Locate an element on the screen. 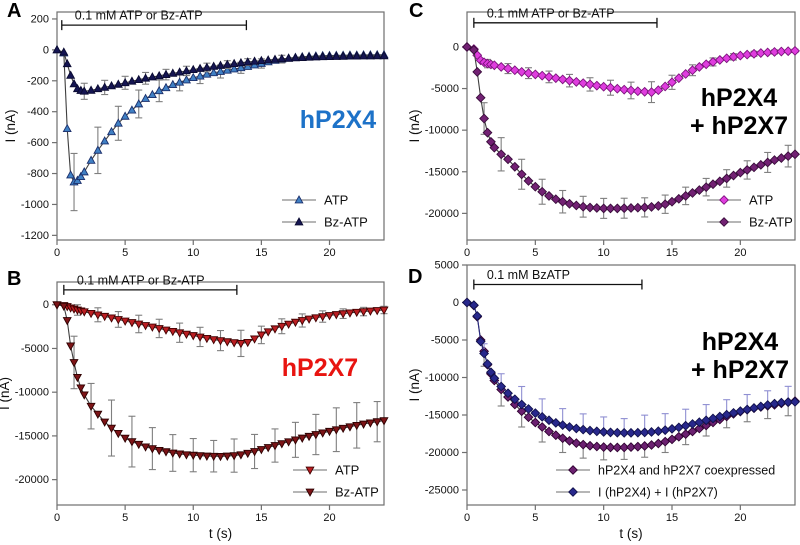  svg-text: -1200 is located at coordinates (35, 236).